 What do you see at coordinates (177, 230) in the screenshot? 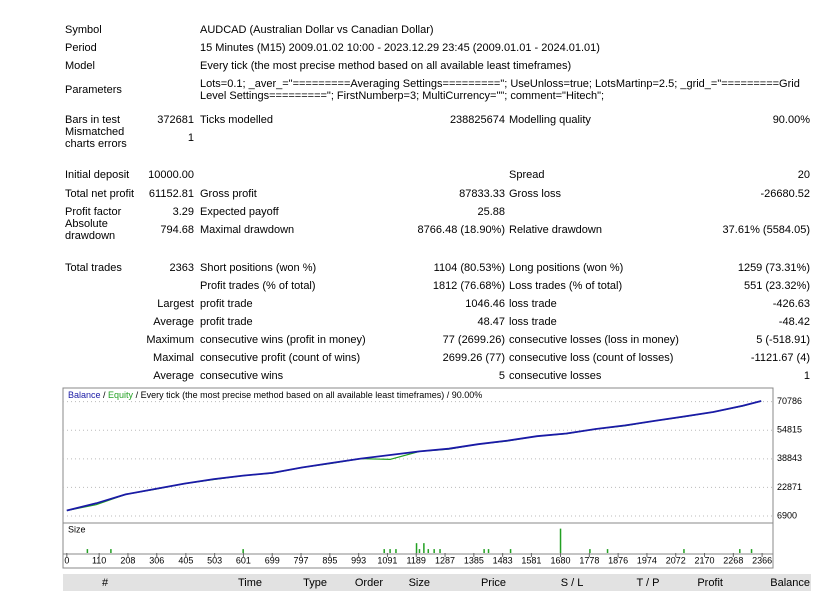
I see `stat-value: 794.68` at bounding box center [177, 230].